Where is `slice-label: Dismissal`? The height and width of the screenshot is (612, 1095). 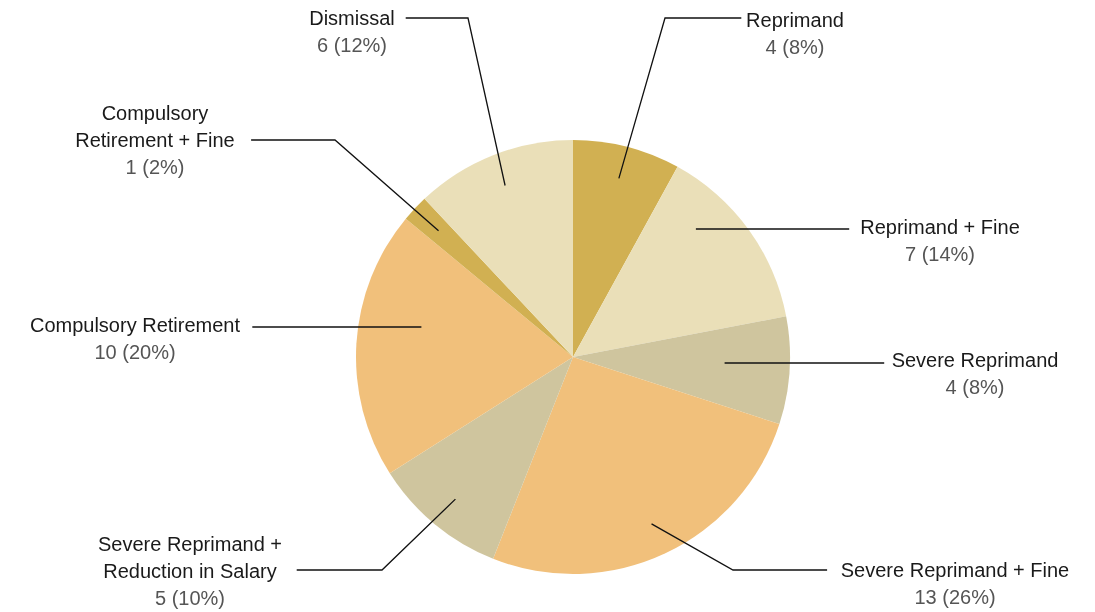 slice-label: Dismissal is located at coordinates (352, 18).